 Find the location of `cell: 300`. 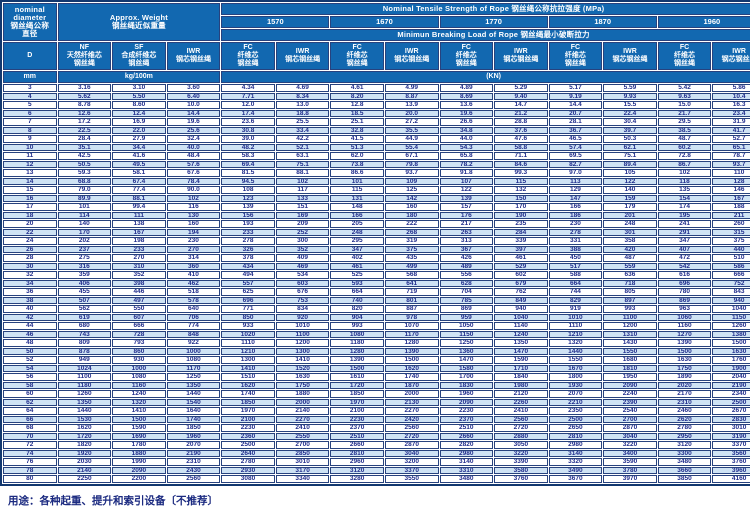

cell: 300 is located at coordinates (302, 241).